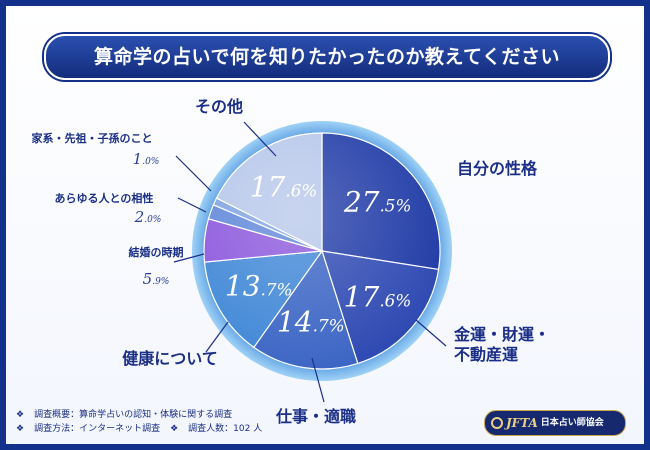 This screenshot has height=450, width=650. I want to click on slice-value-label: 13.7%, so click(259, 286).